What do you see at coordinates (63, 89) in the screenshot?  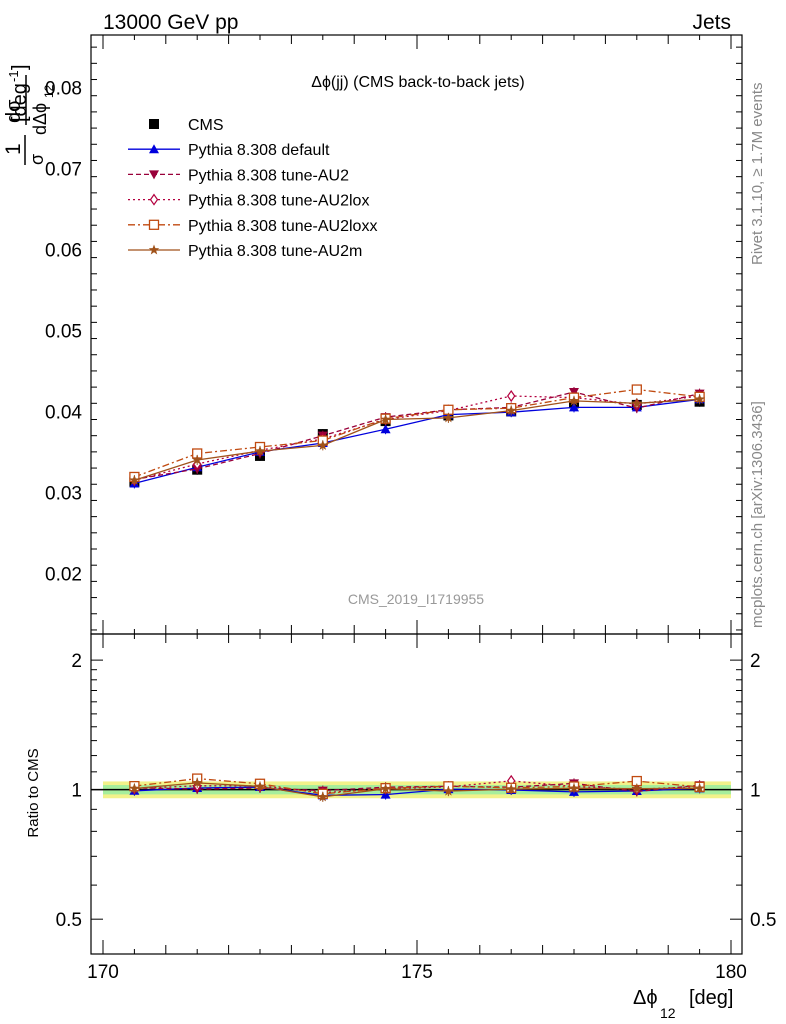 I see `main-y-tick-label: 0.08` at bounding box center [63, 89].